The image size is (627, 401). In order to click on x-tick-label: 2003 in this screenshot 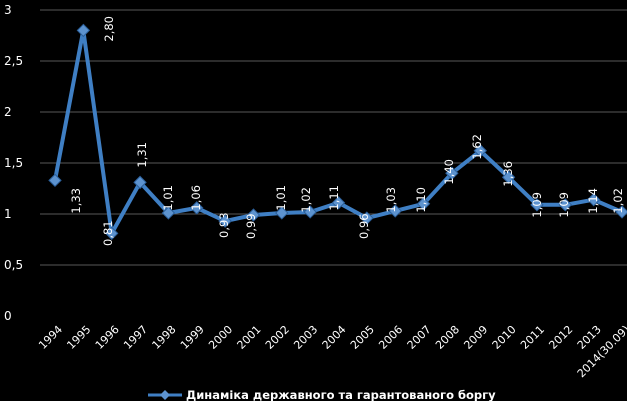, I will do `click(305, 337)`.